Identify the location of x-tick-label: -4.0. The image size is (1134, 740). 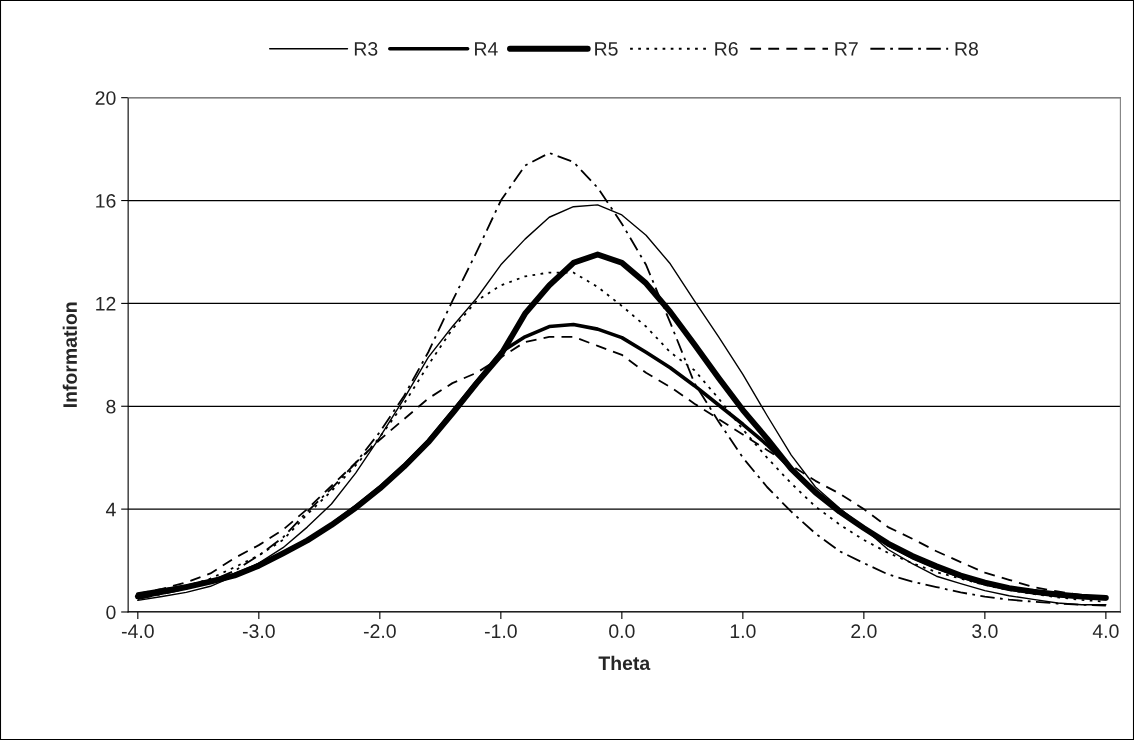
(137, 631).